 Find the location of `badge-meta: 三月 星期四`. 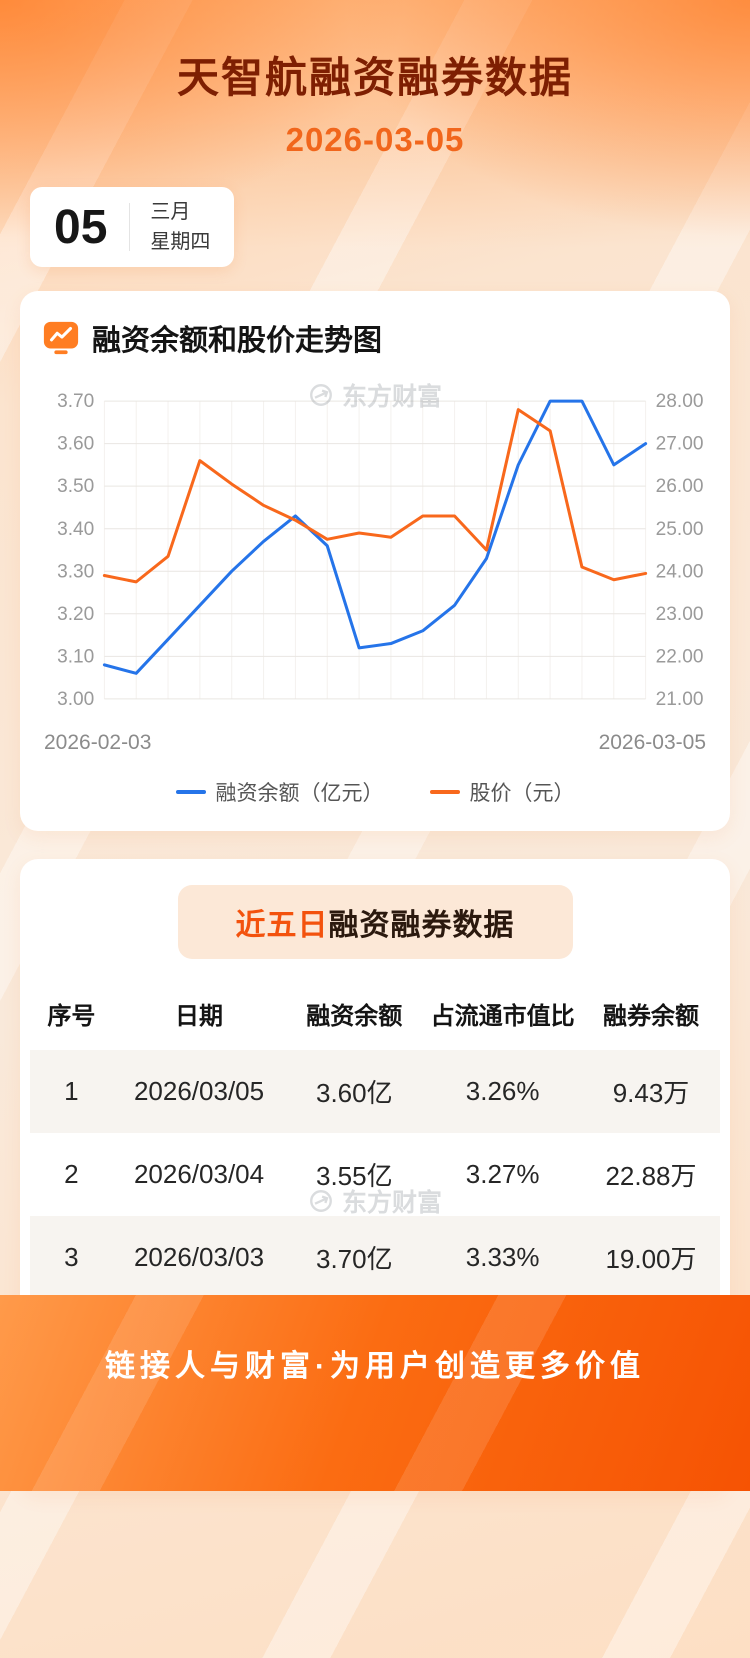

badge-meta: 三月 星期四 is located at coordinates (170, 227).